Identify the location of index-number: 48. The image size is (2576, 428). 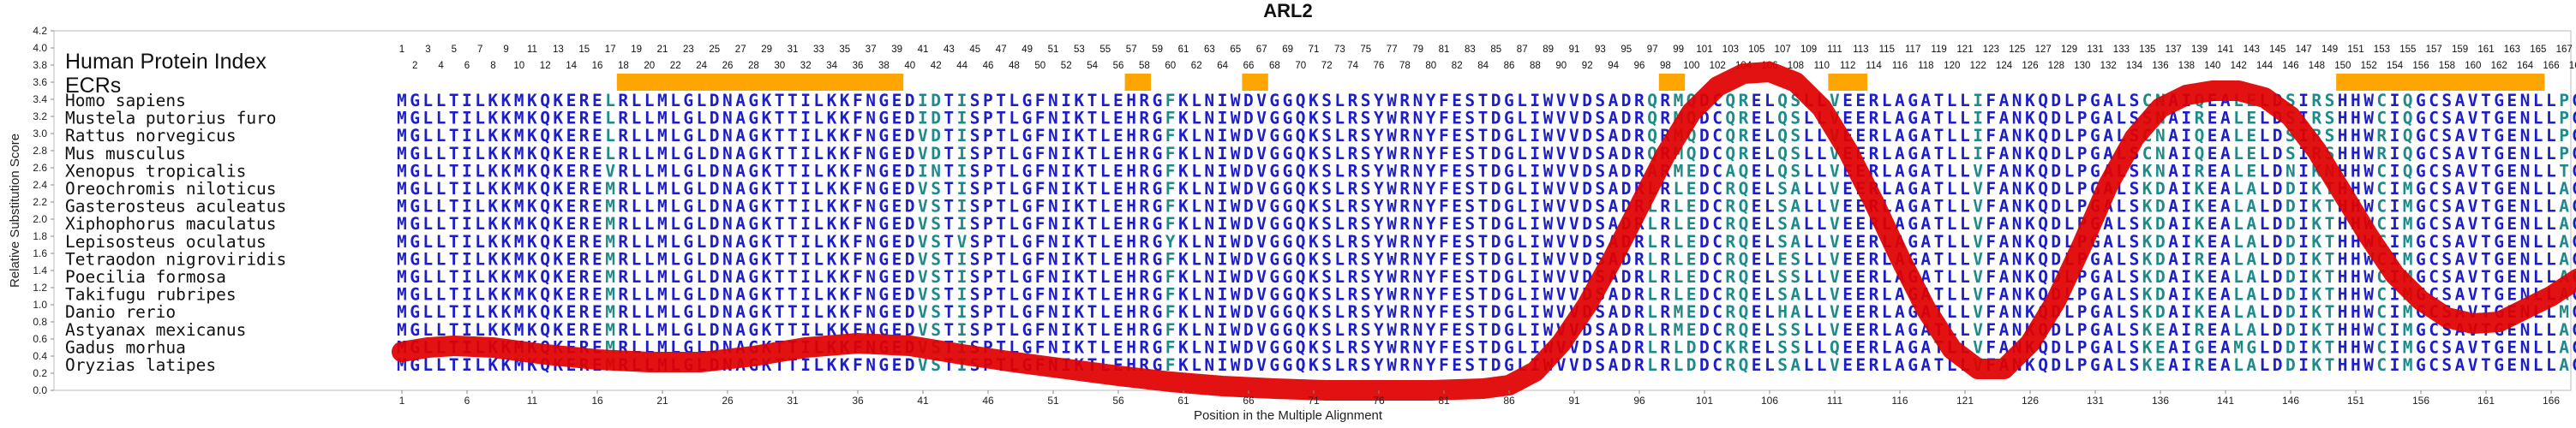
(1014, 66).